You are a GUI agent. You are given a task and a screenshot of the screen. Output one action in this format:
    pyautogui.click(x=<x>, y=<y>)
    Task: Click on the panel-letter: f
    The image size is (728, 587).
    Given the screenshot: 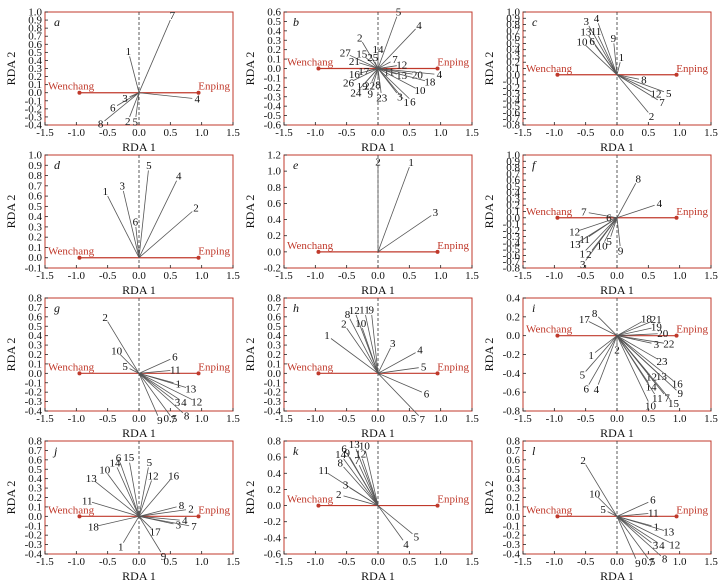 What is the action you would take?
    pyautogui.click(x=534, y=165)
    